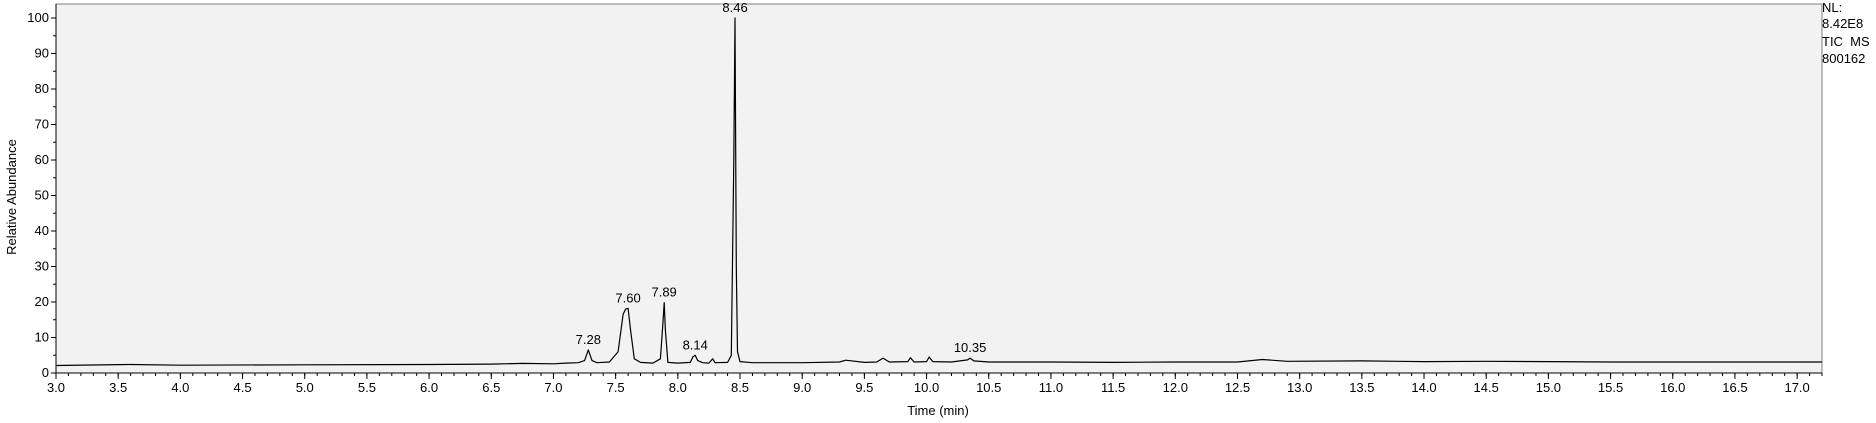 The width and height of the screenshot is (1876, 423). Describe the element at coordinates (1051, 387) in the screenshot. I see `x-tick-label: 11.0` at that location.